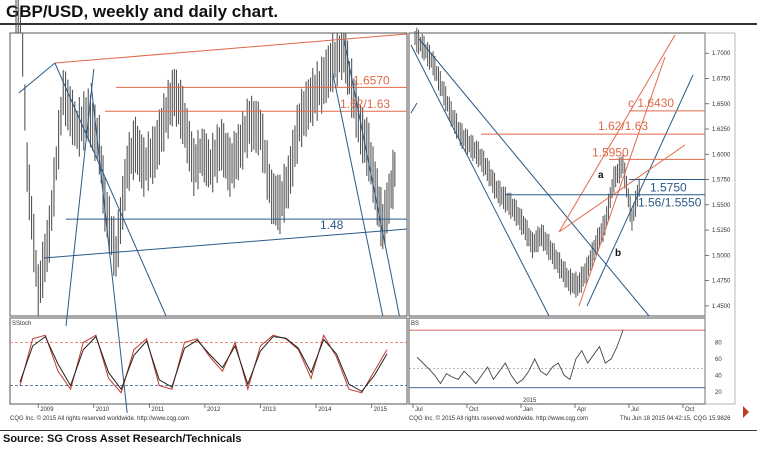 The image size is (757, 450). Describe the element at coordinates (415, 324) in the screenshot. I see `daily-stoch-label: BS` at that location.